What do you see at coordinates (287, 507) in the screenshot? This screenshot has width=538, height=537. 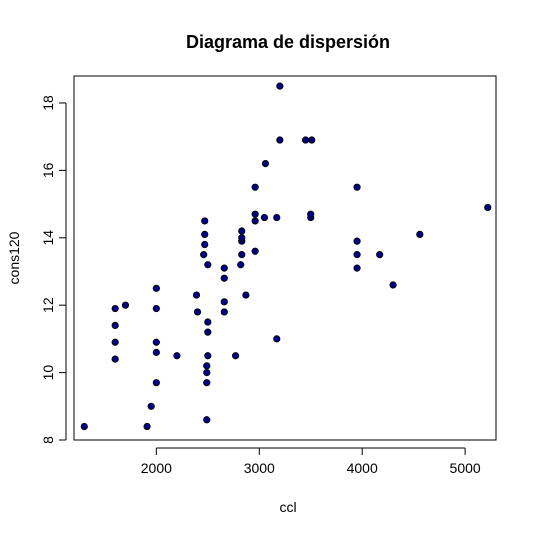 I see `x-axis-label: ccl` at bounding box center [287, 507].